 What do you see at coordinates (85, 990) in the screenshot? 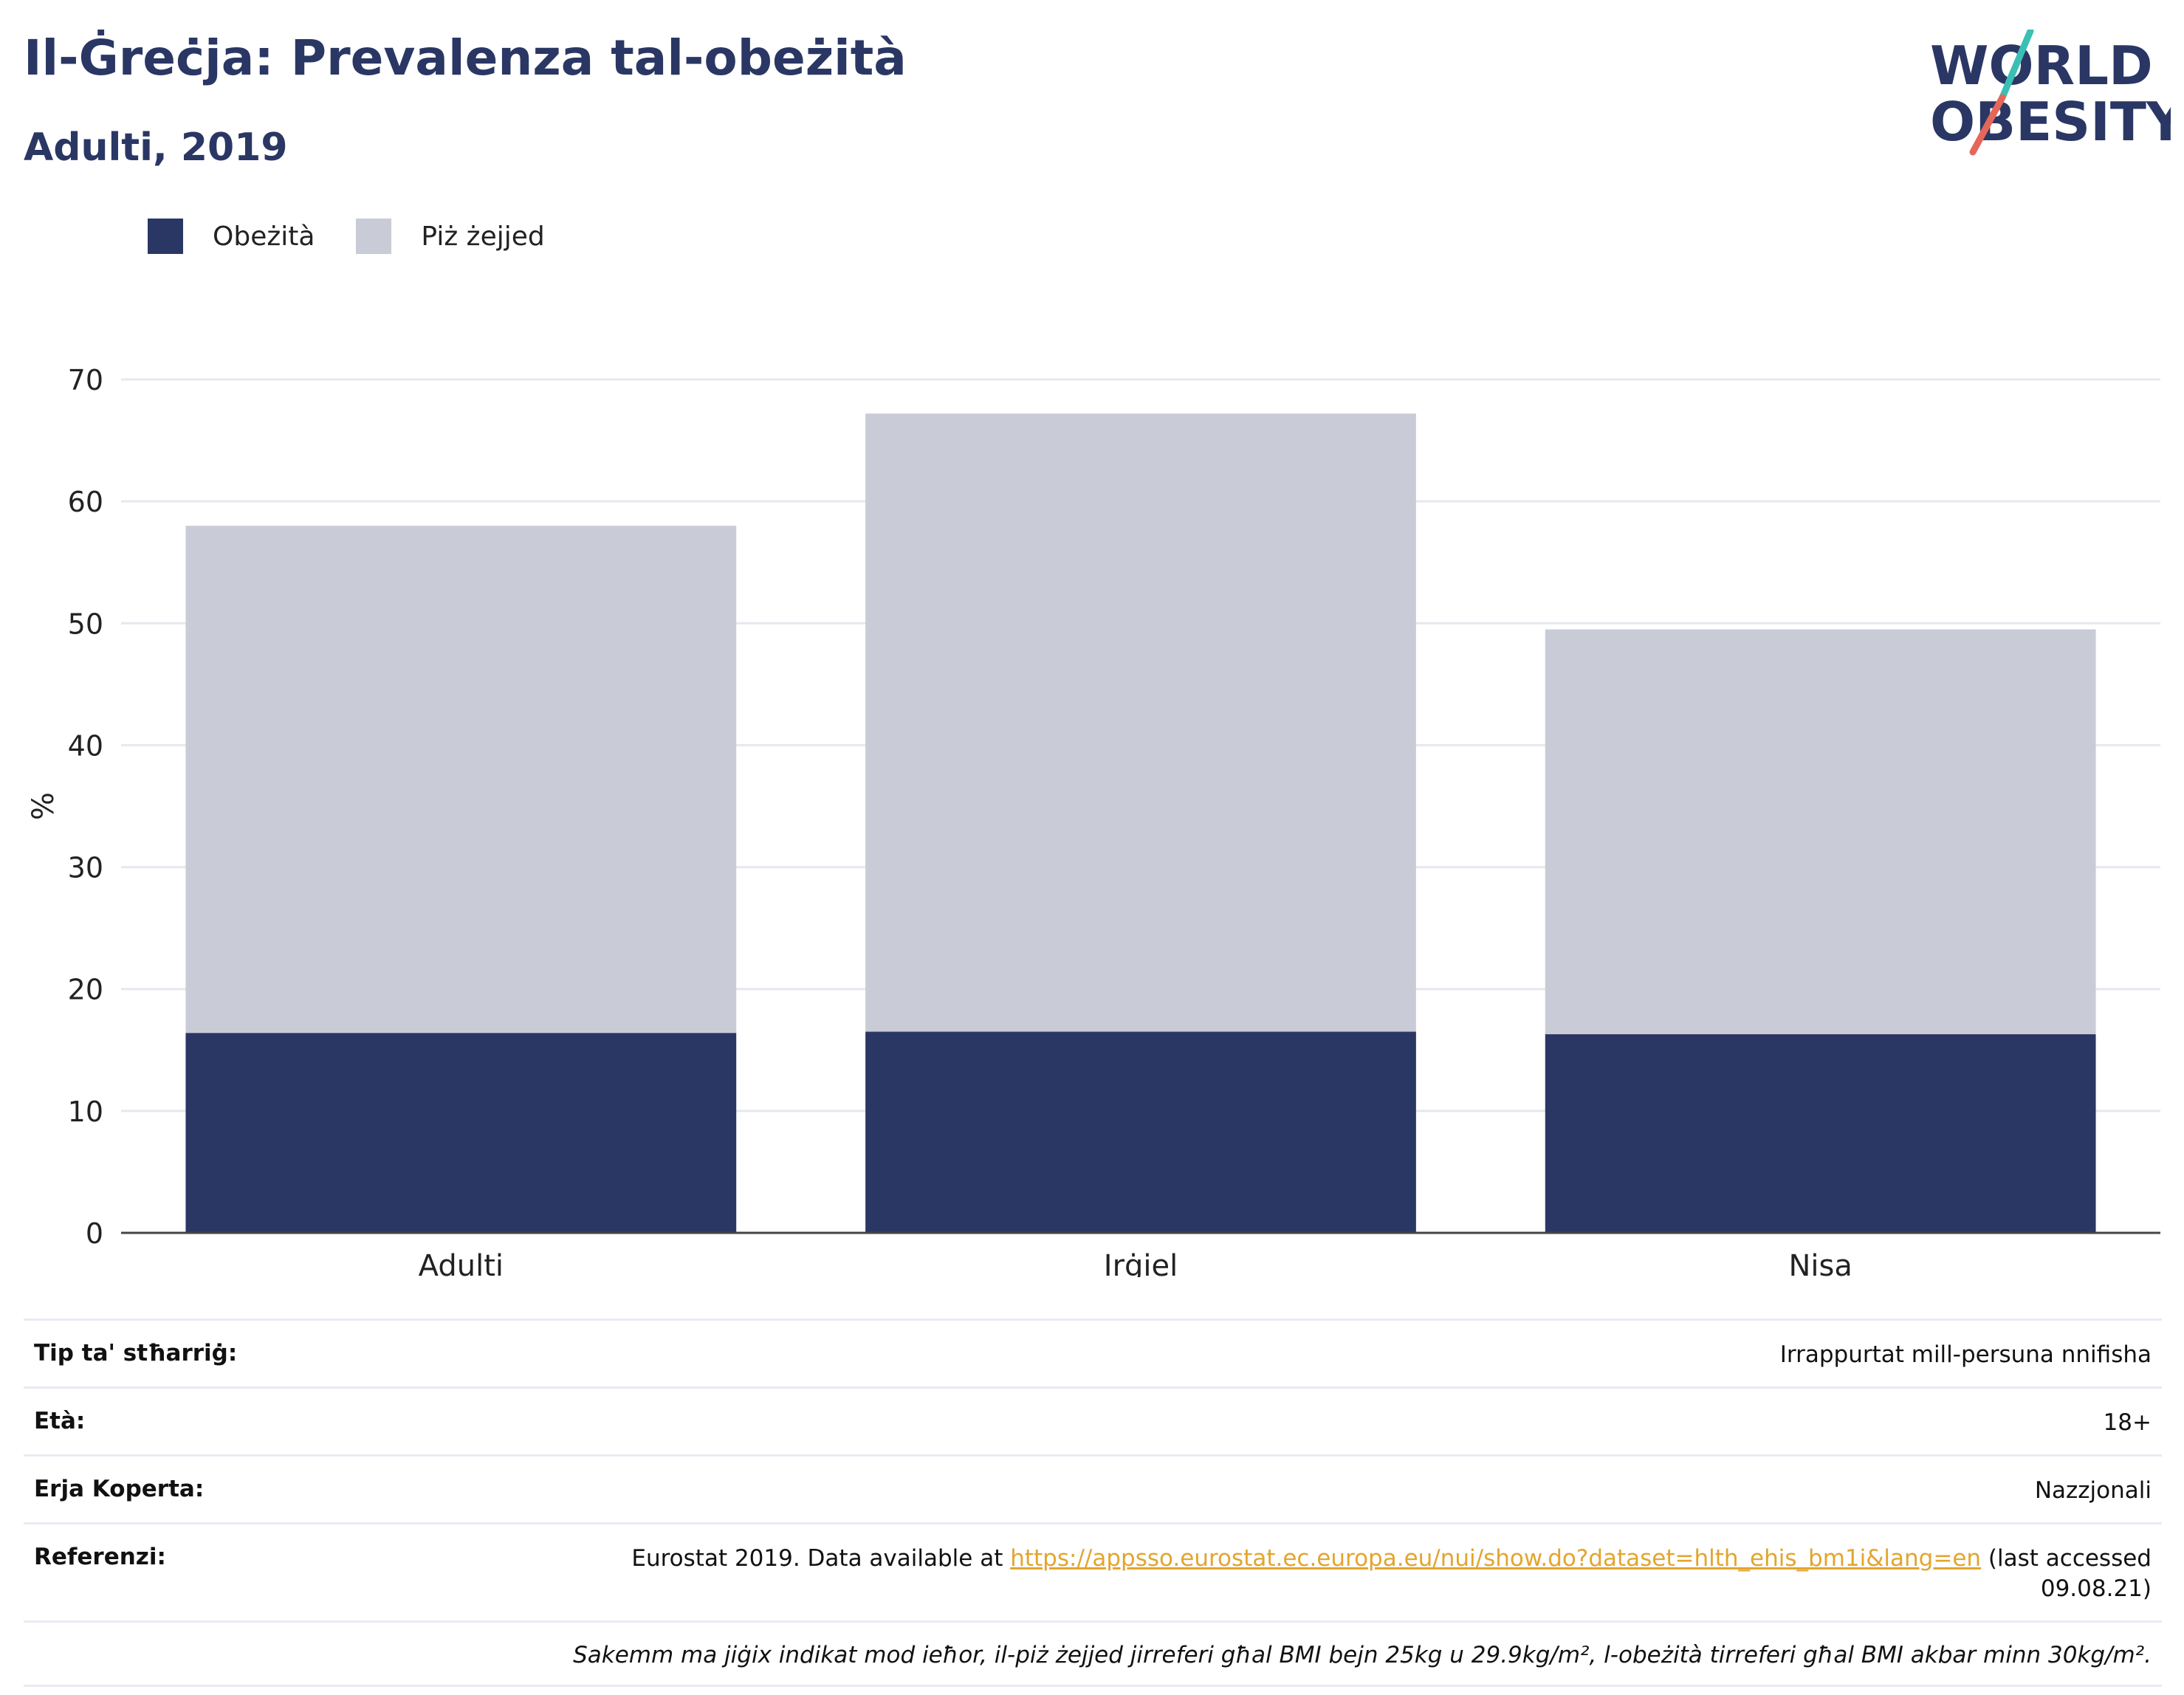
I see `y-tick-label: 20` at bounding box center [85, 990].